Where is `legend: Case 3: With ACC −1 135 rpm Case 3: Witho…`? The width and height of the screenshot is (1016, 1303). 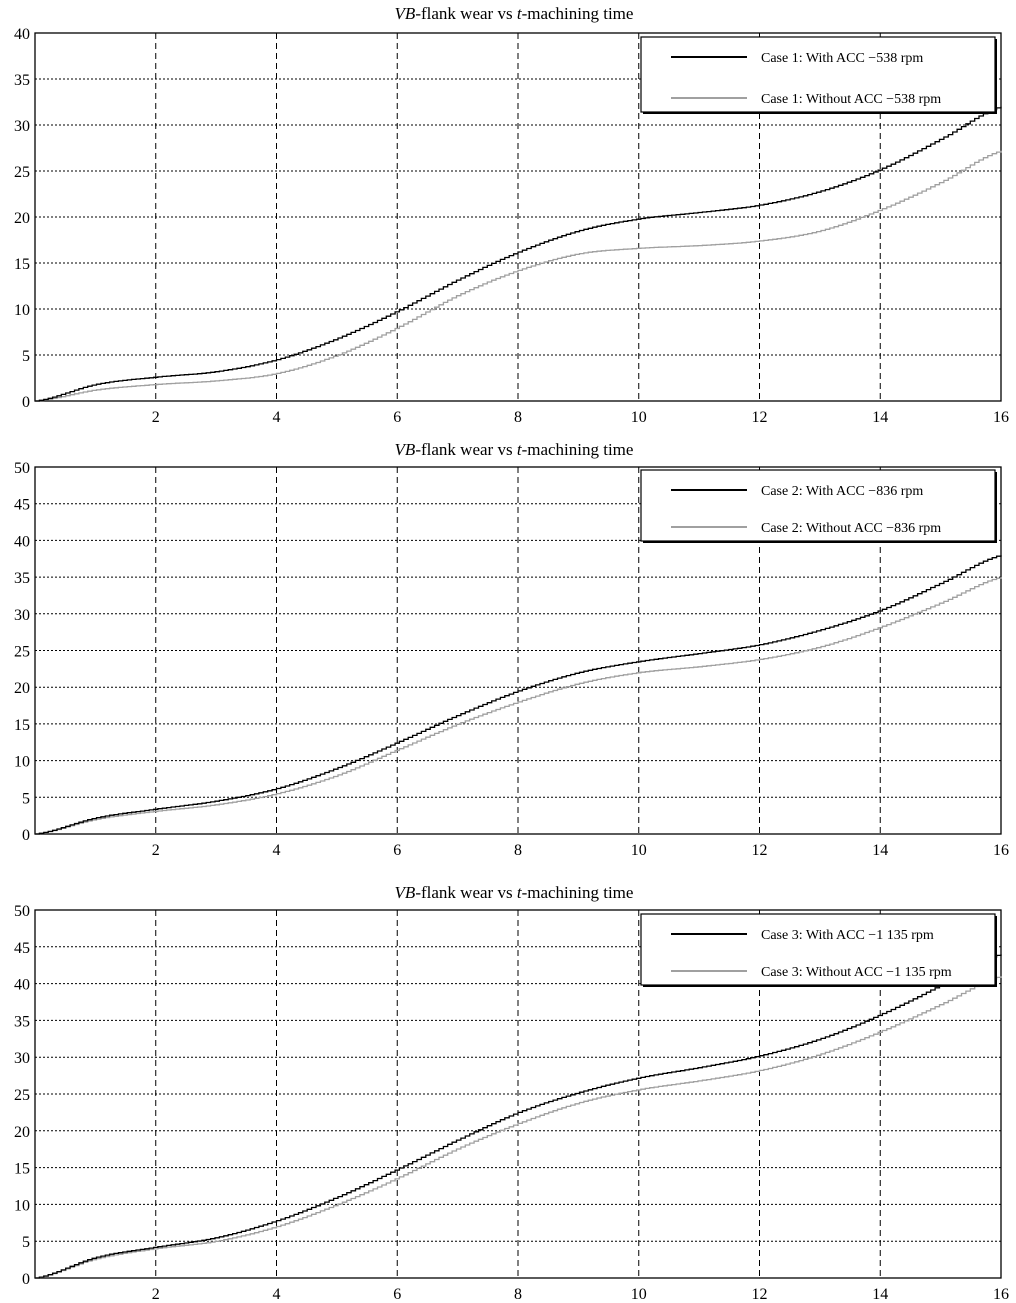 legend: Case 3: With ACC −1 135 rpm Case 3: Witho… is located at coordinates (818, 950).